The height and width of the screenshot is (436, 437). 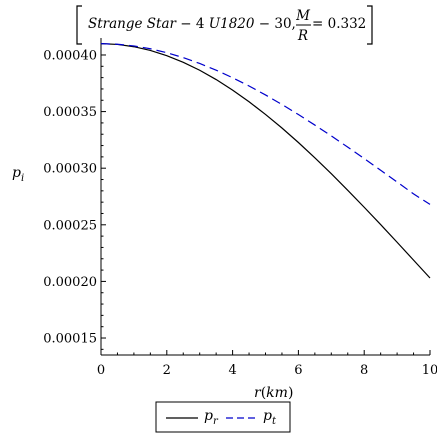 I want to click on x-tick-label: 0, so click(x=101, y=370).